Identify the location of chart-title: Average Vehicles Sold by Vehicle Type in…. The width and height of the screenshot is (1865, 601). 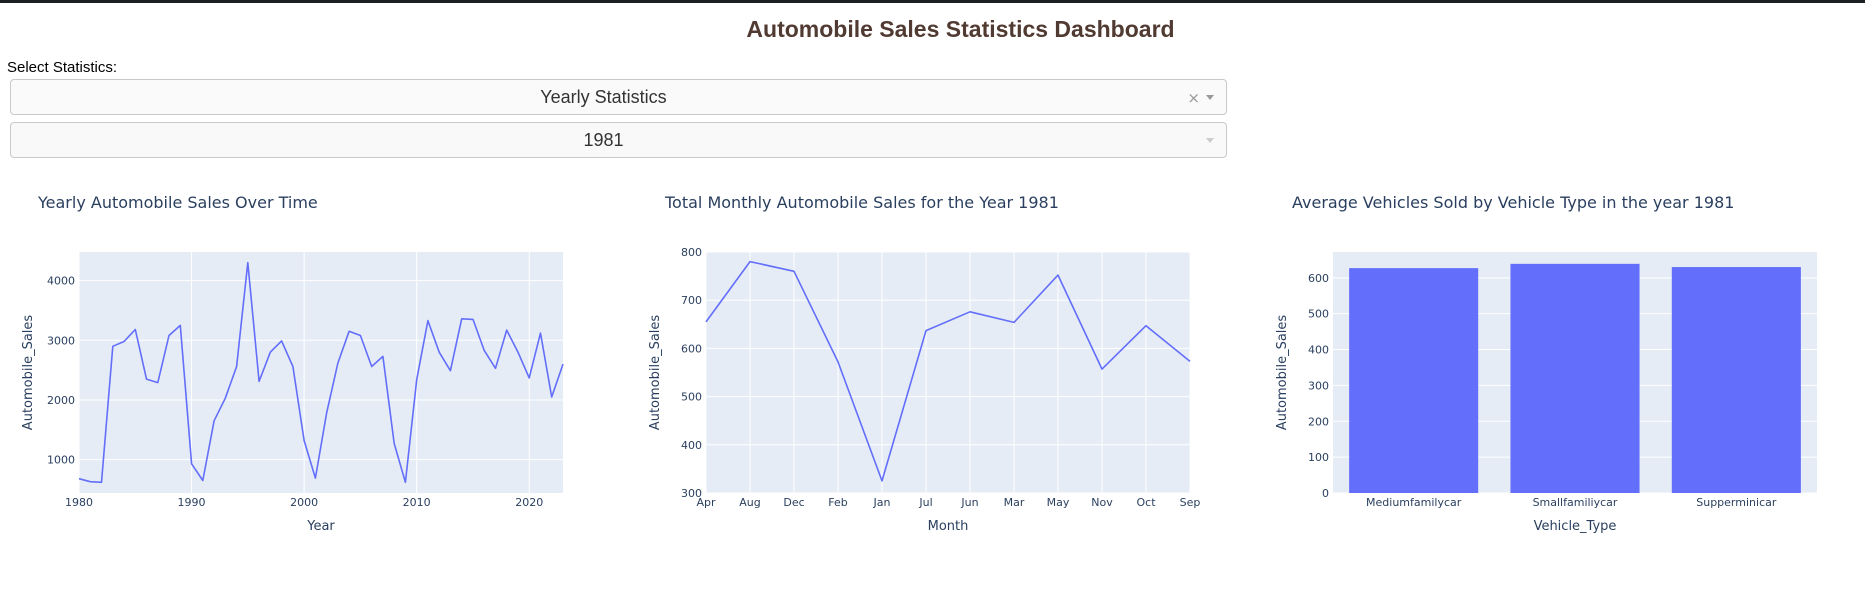
(1513, 202).